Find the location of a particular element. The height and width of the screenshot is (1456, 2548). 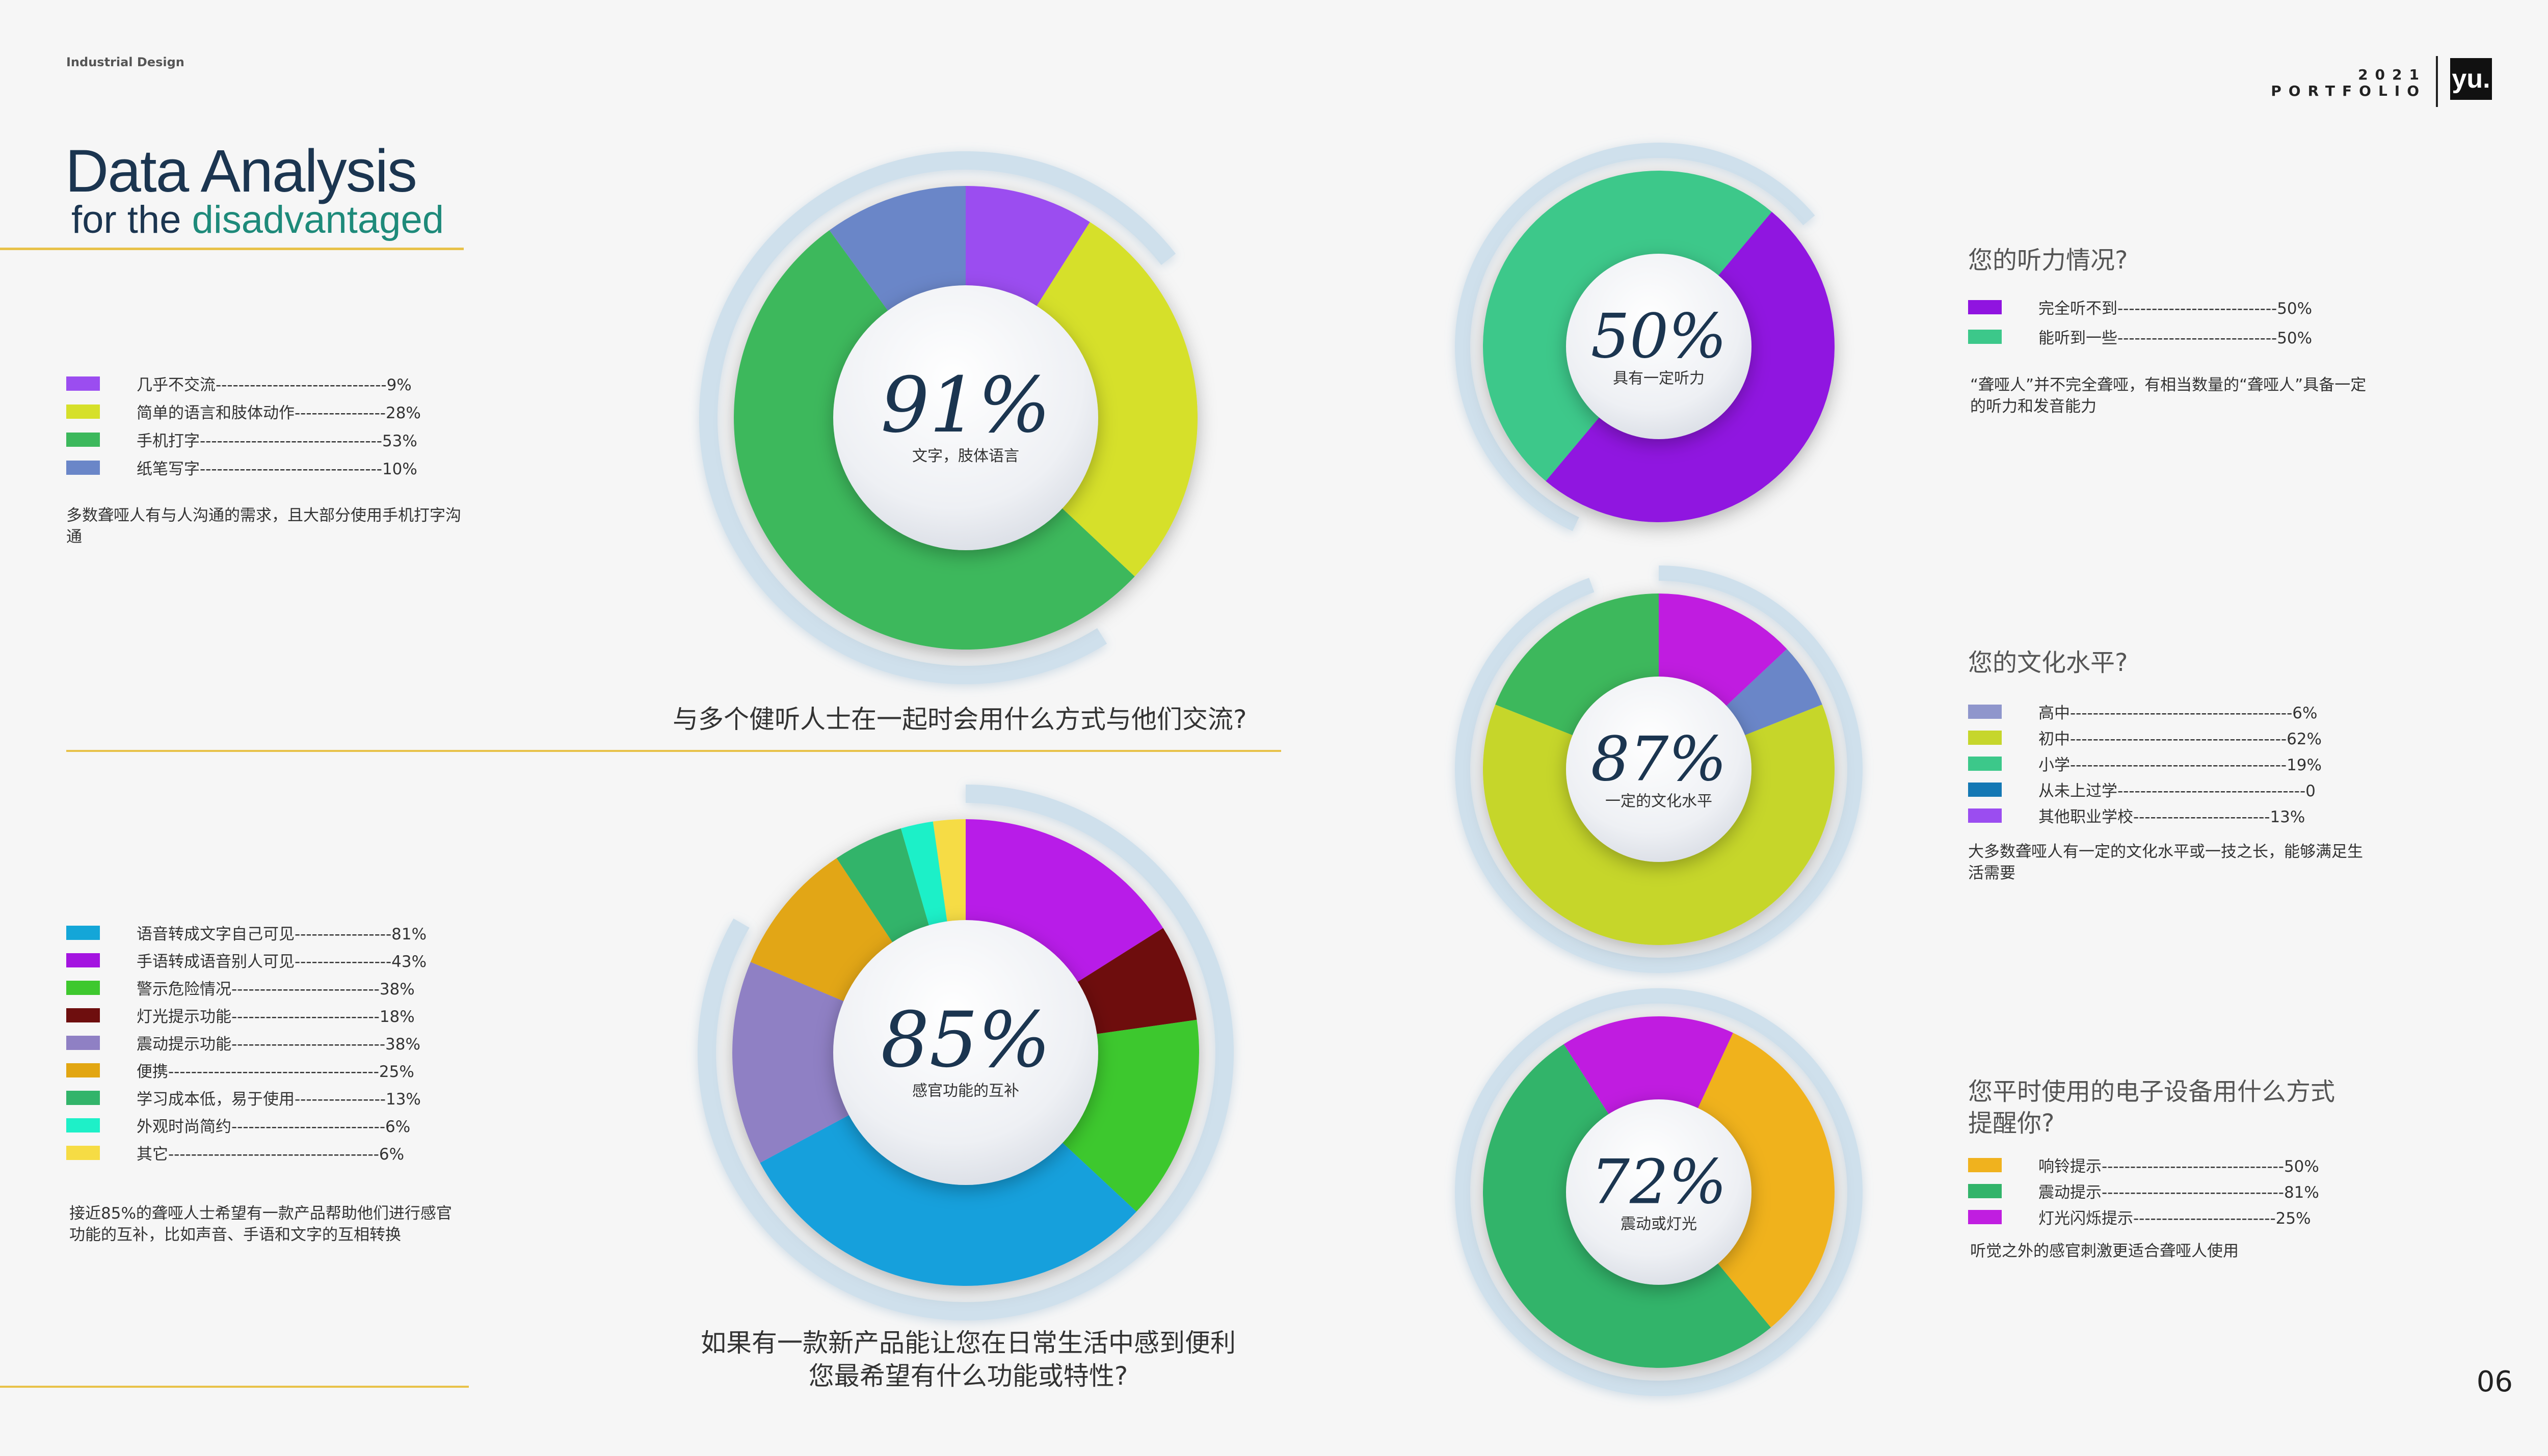

legend-row: 手机打字--------------------------------53% is located at coordinates (242, 439).